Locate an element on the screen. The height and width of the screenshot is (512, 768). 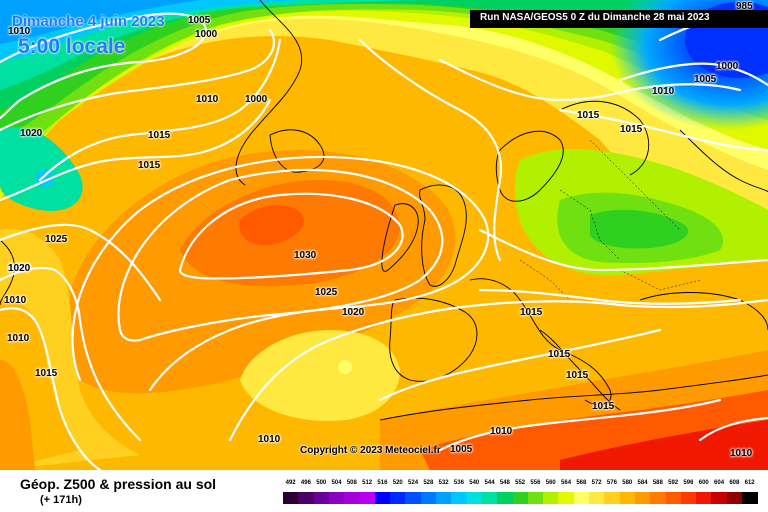
forecast-time: 5:00 locale is located at coordinates (72, 46).